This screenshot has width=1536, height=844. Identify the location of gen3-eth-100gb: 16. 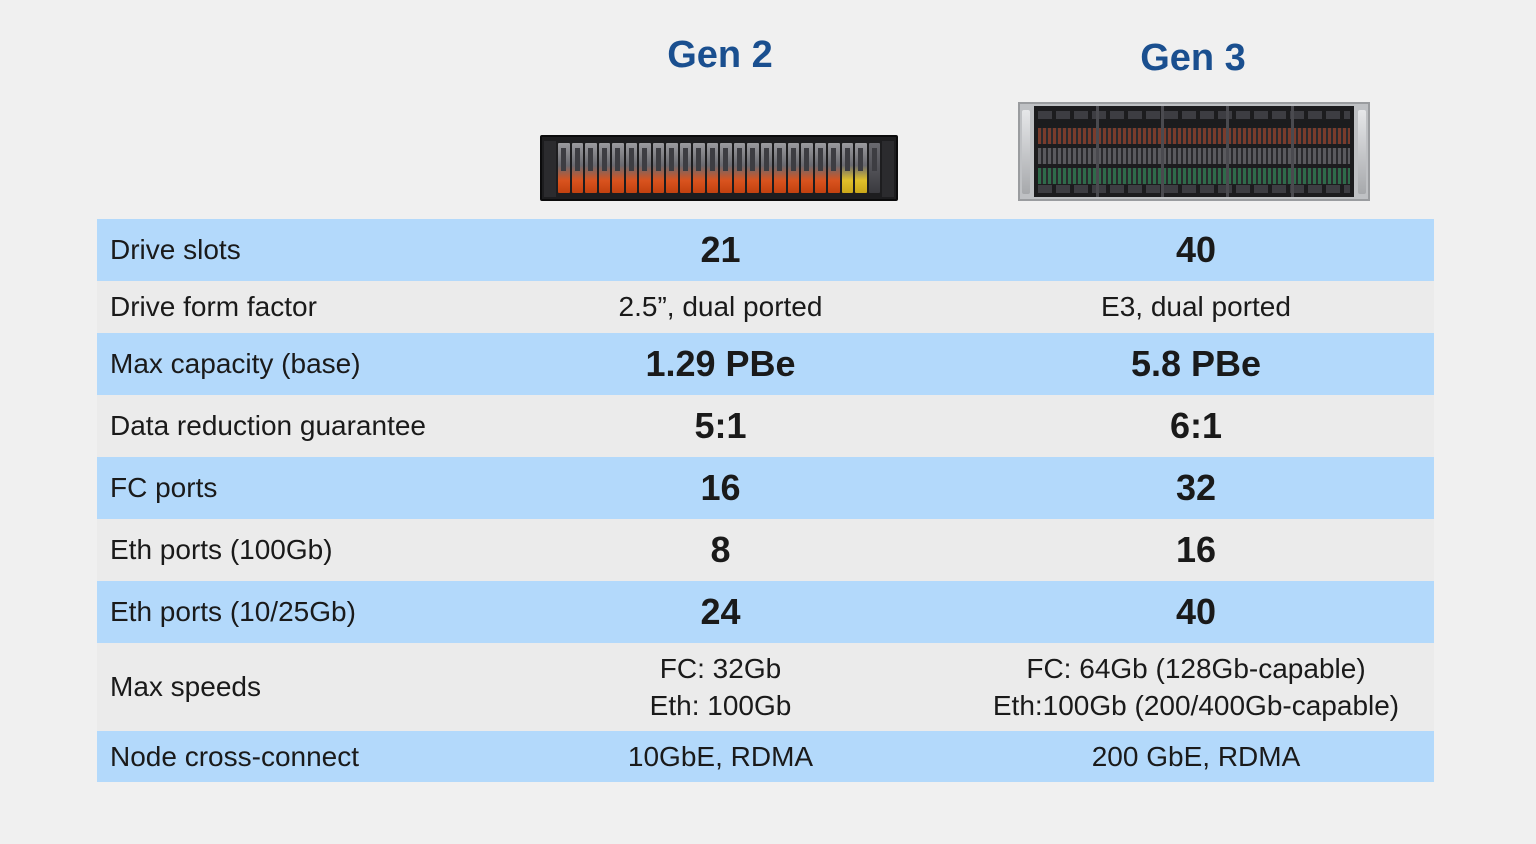
(1196, 550).